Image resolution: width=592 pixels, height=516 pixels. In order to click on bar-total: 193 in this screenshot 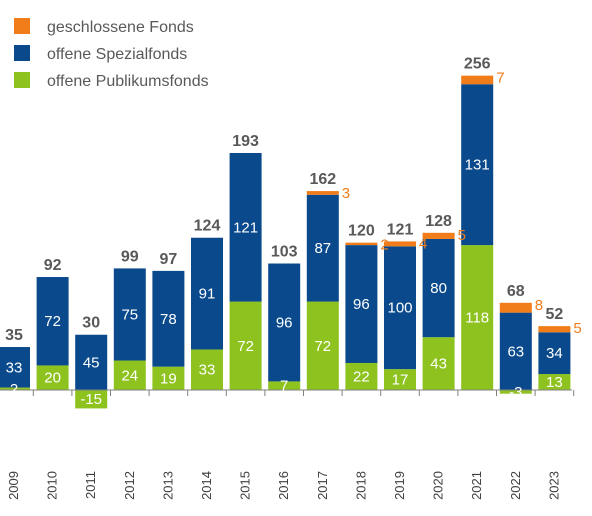, I will do `click(245, 141)`.